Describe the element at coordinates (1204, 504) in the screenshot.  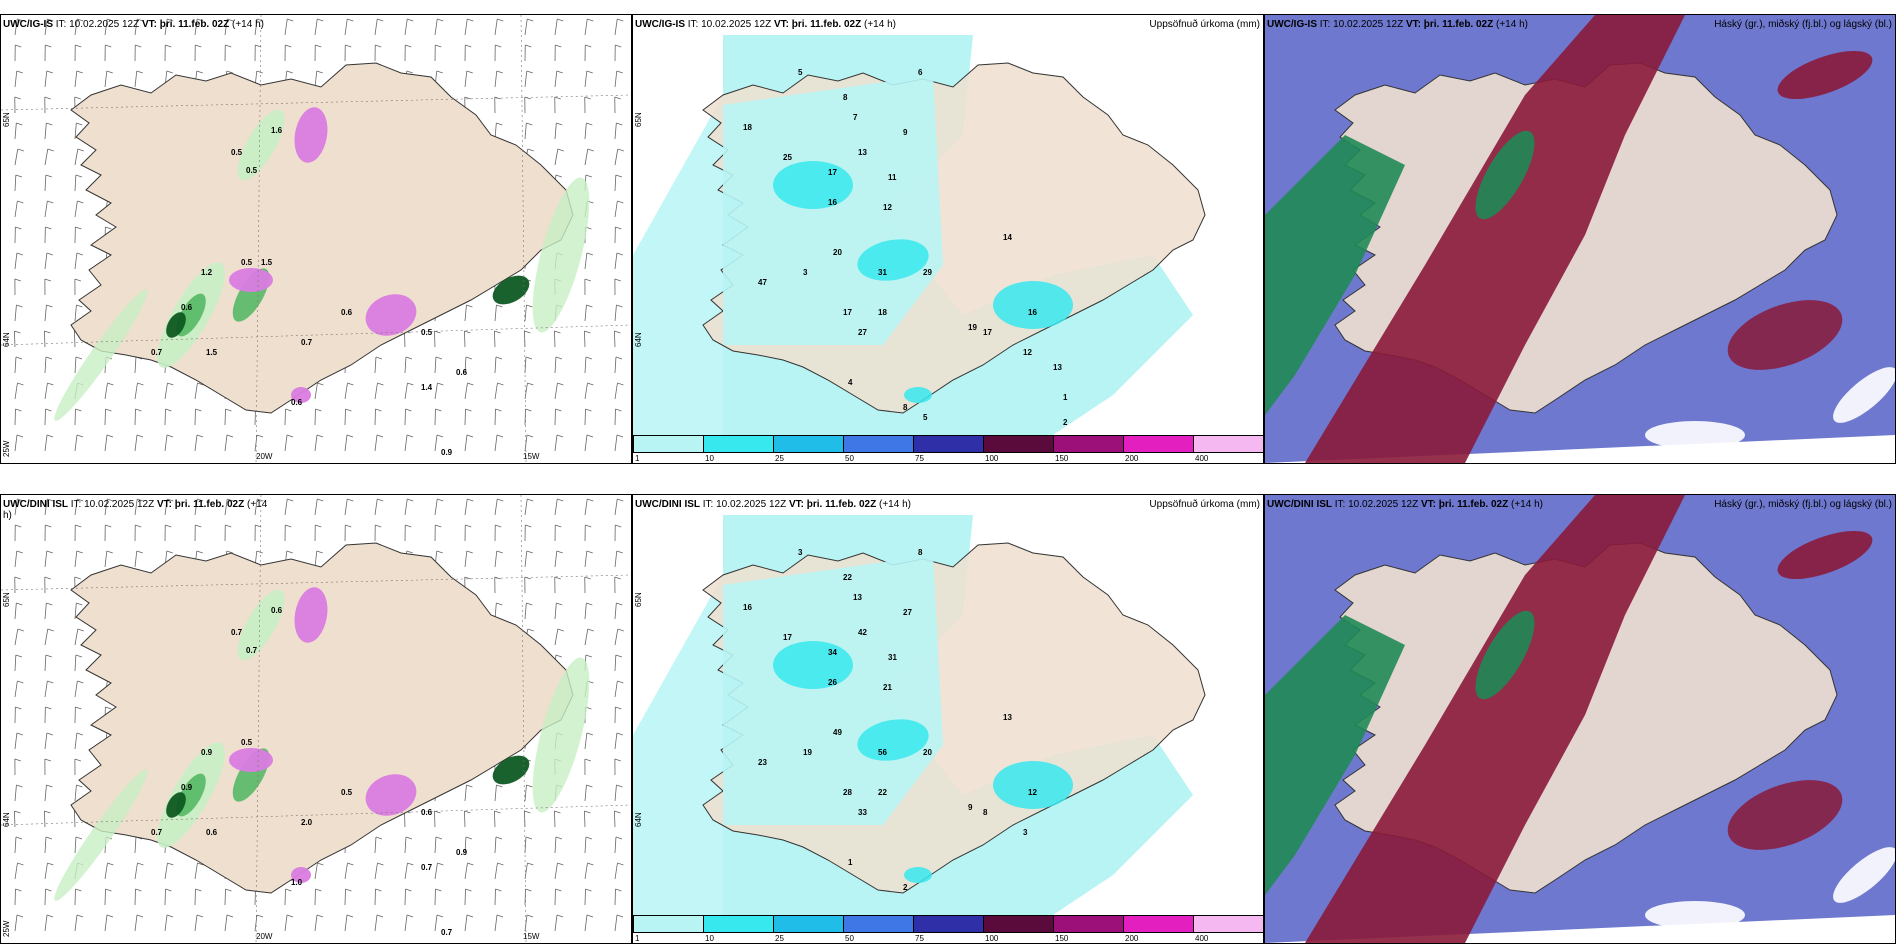
I see `field-title: Uppsöfnuð úrkoma (mm)` at that location.